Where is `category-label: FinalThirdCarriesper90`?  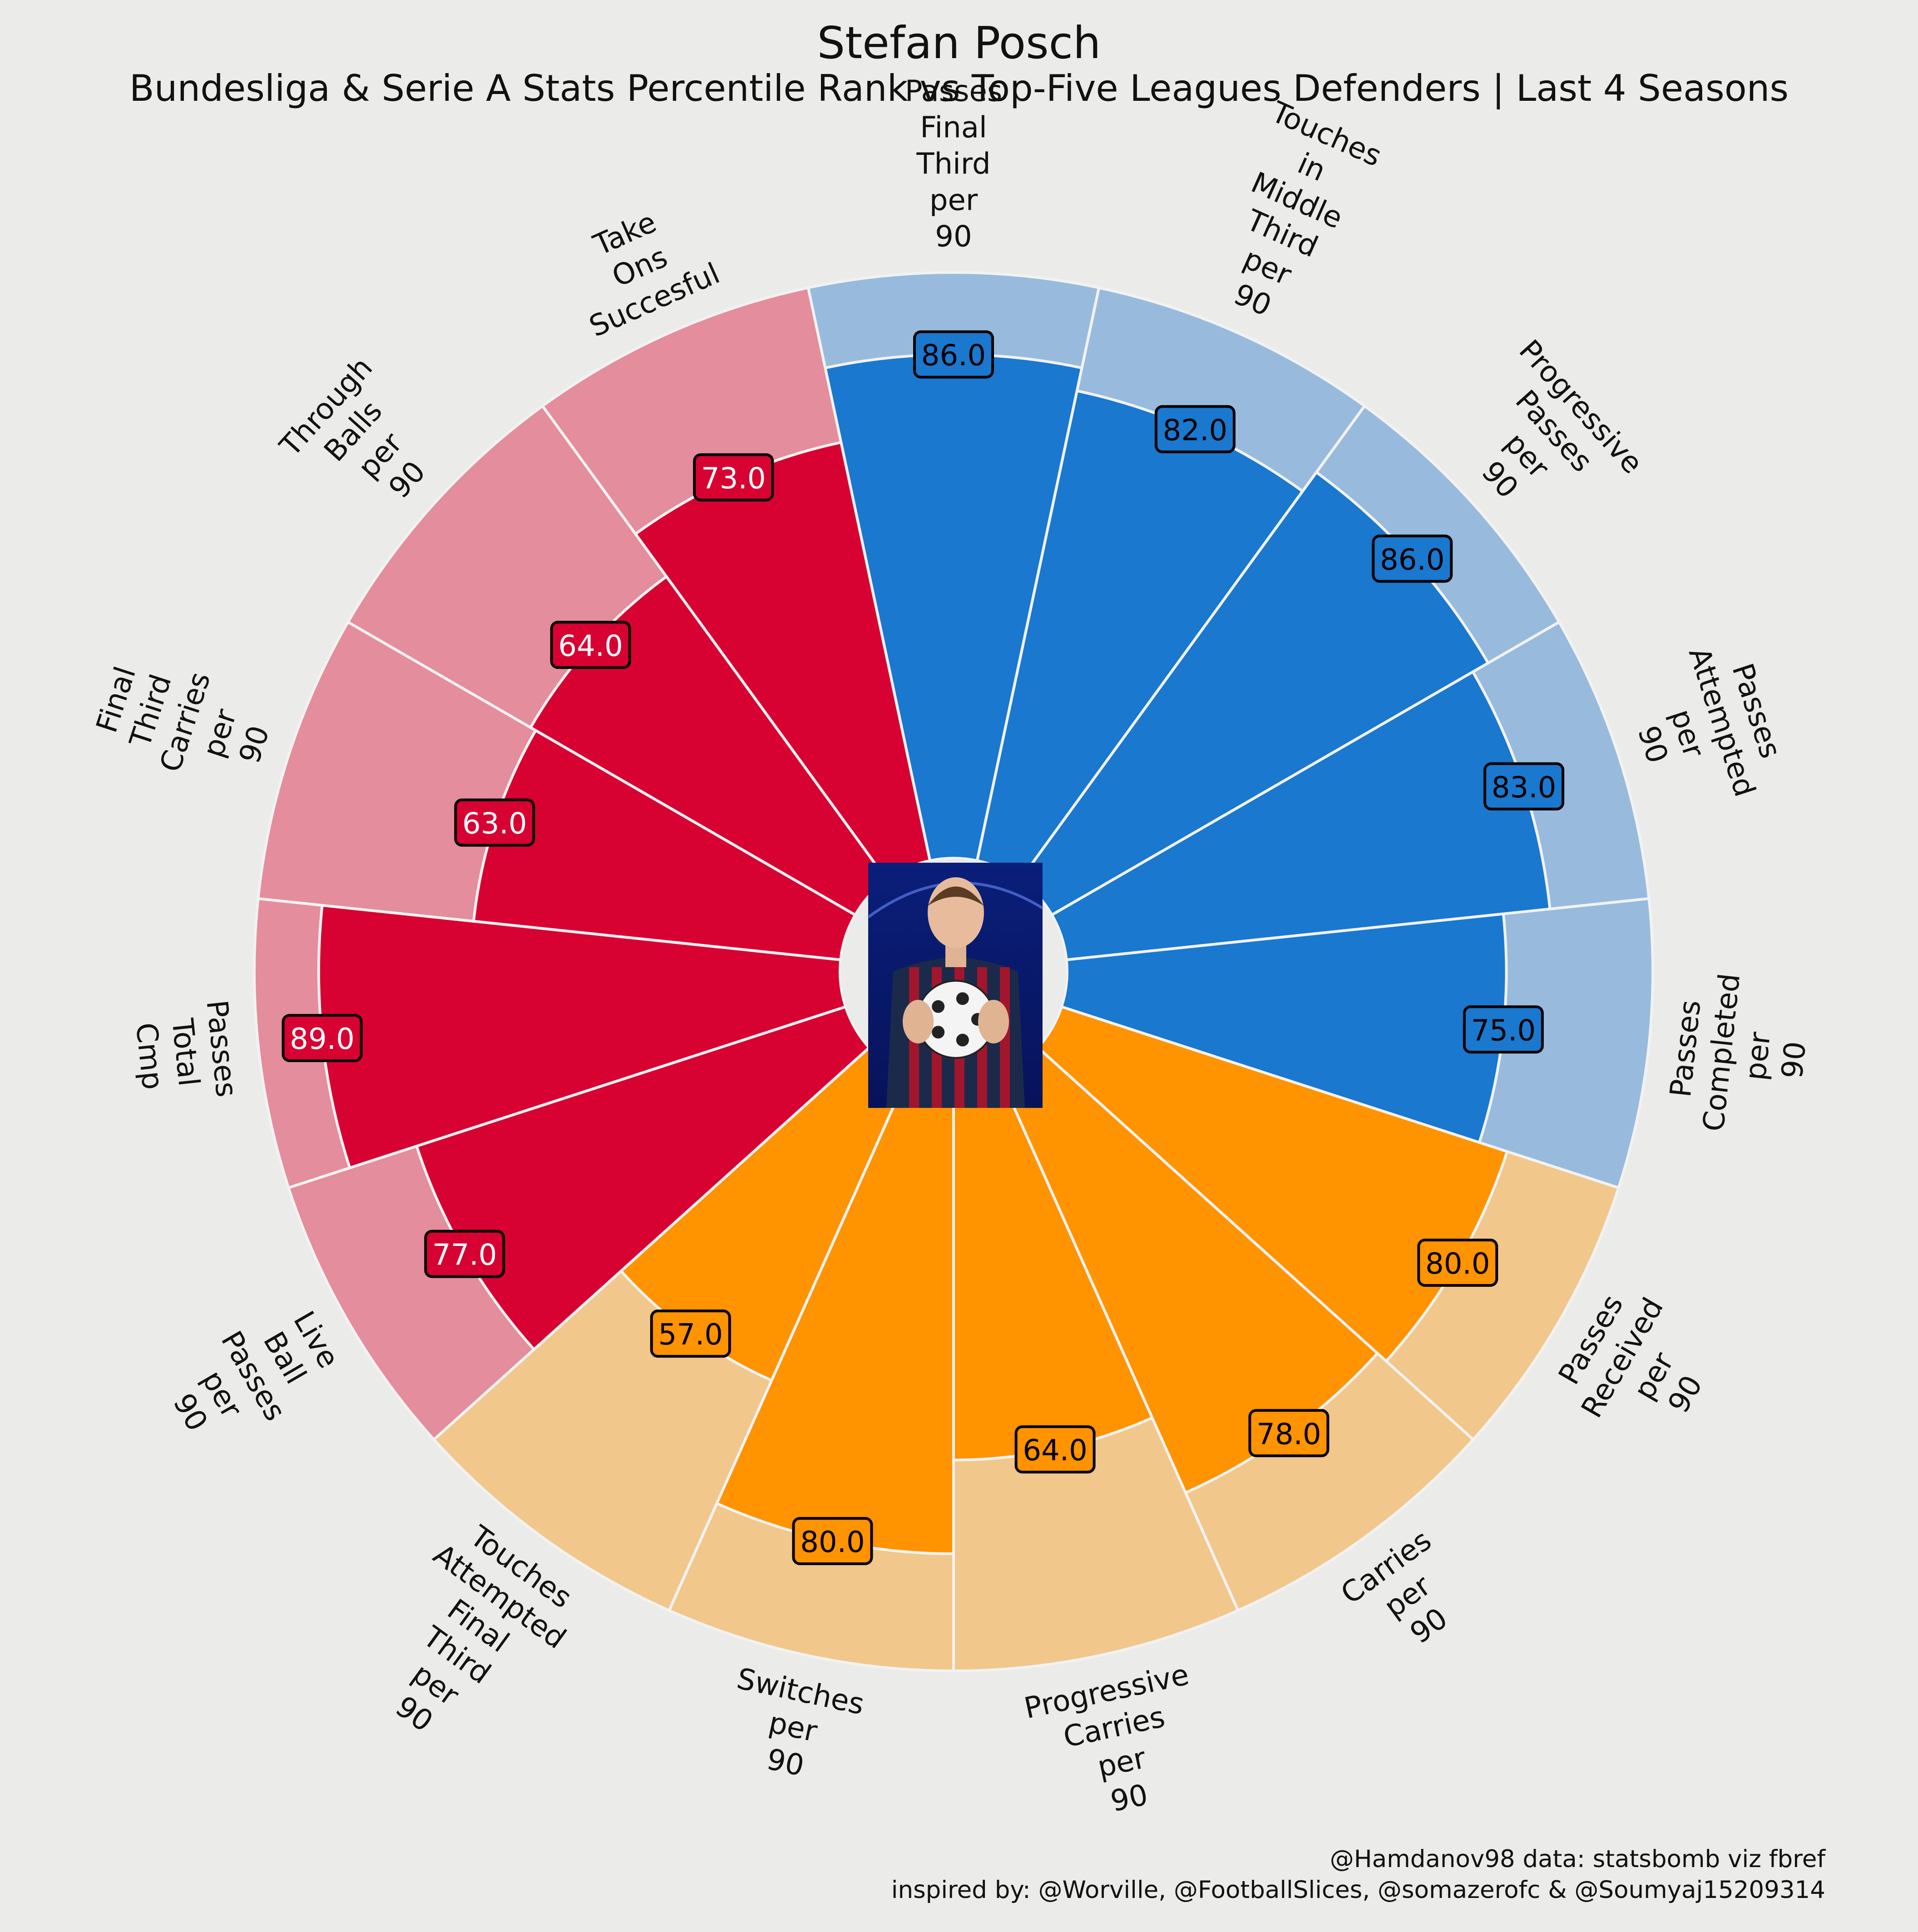
category-label: FinalThirdCarriesper90 is located at coordinates (186, 723).